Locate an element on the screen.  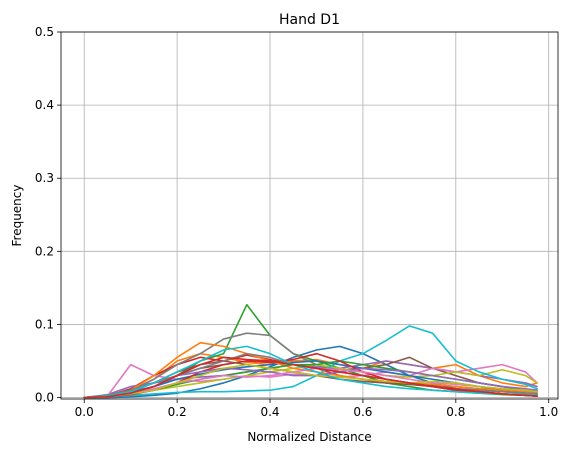
chart-title: Hand D1 is located at coordinates (309, 20).